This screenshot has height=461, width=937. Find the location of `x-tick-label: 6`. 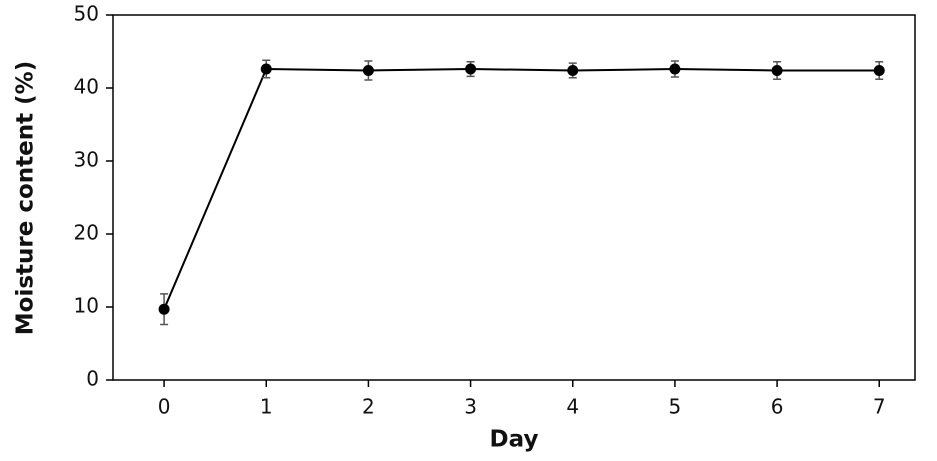

x-tick-label: 6 is located at coordinates (777, 407).